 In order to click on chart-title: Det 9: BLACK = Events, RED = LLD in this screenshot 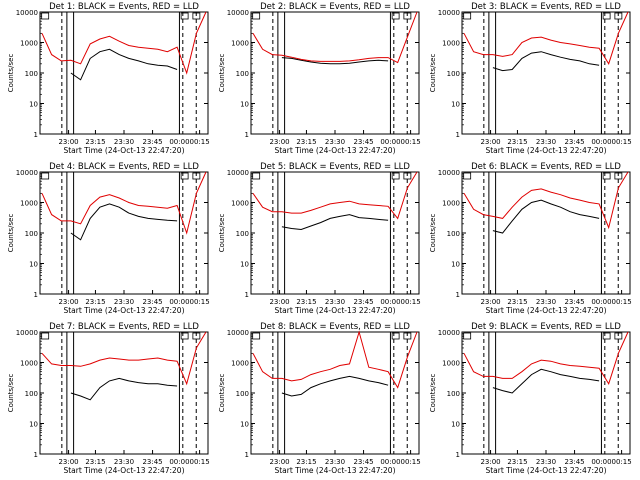, I will do `click(546, 327)`.